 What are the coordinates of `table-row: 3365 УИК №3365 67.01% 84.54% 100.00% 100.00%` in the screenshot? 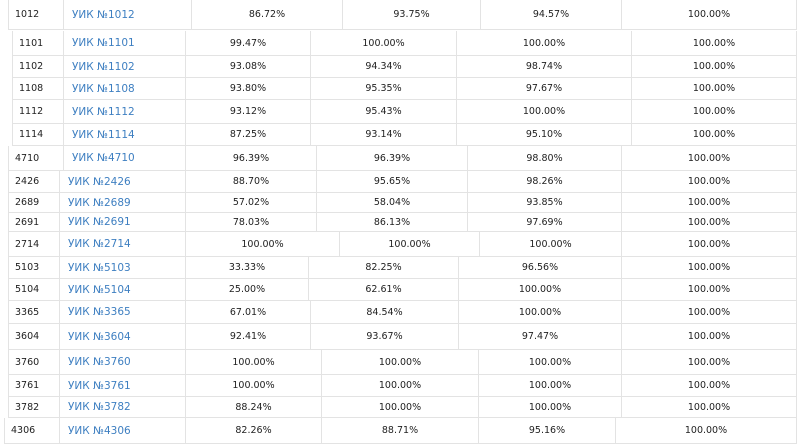 It's located at (400, 312).